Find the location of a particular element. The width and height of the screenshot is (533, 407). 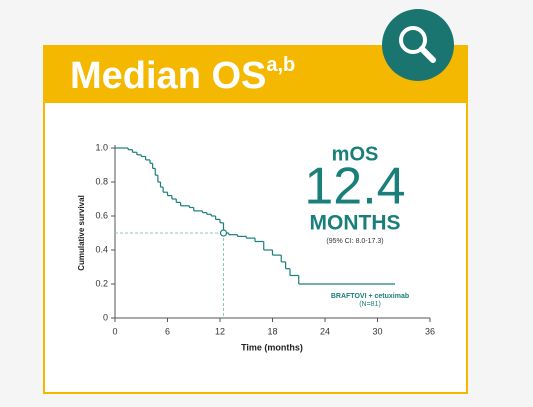

y-axis-label: Cumulative survival is located at coordinates (81, 233).